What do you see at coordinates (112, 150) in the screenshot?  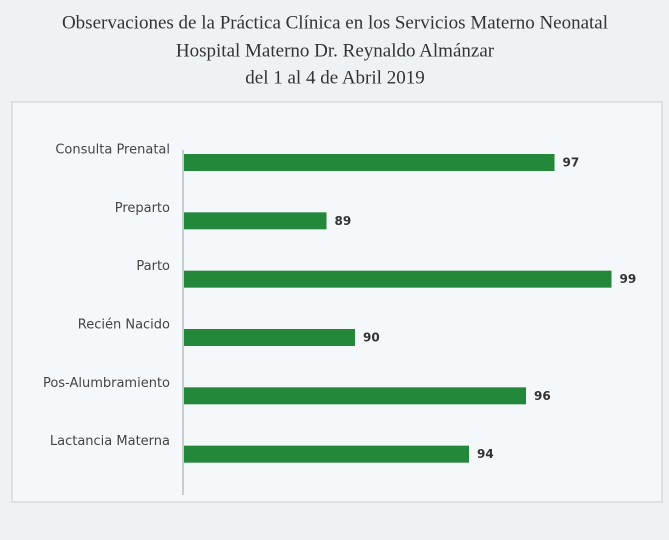 I see `category-label: Consulta Prenatal` at bounding box center [112, 150].